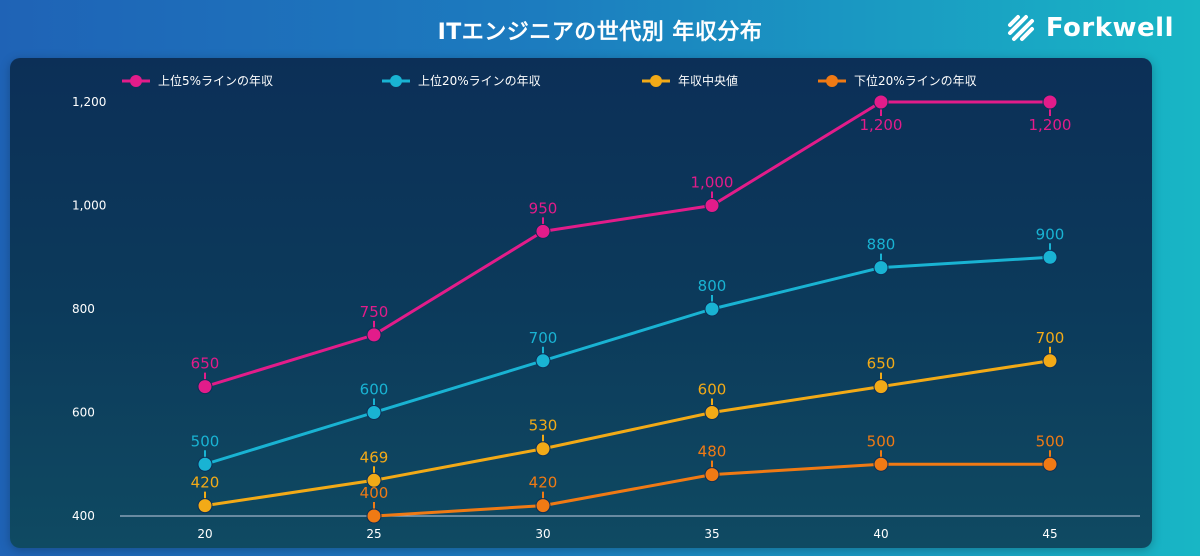 The width and height of the screenshot is (1200, 556). What do you see at coordinates (89, 102) in the screenshot?
I see `y-tick-label: 1,200` at bounding box center [89, 102].